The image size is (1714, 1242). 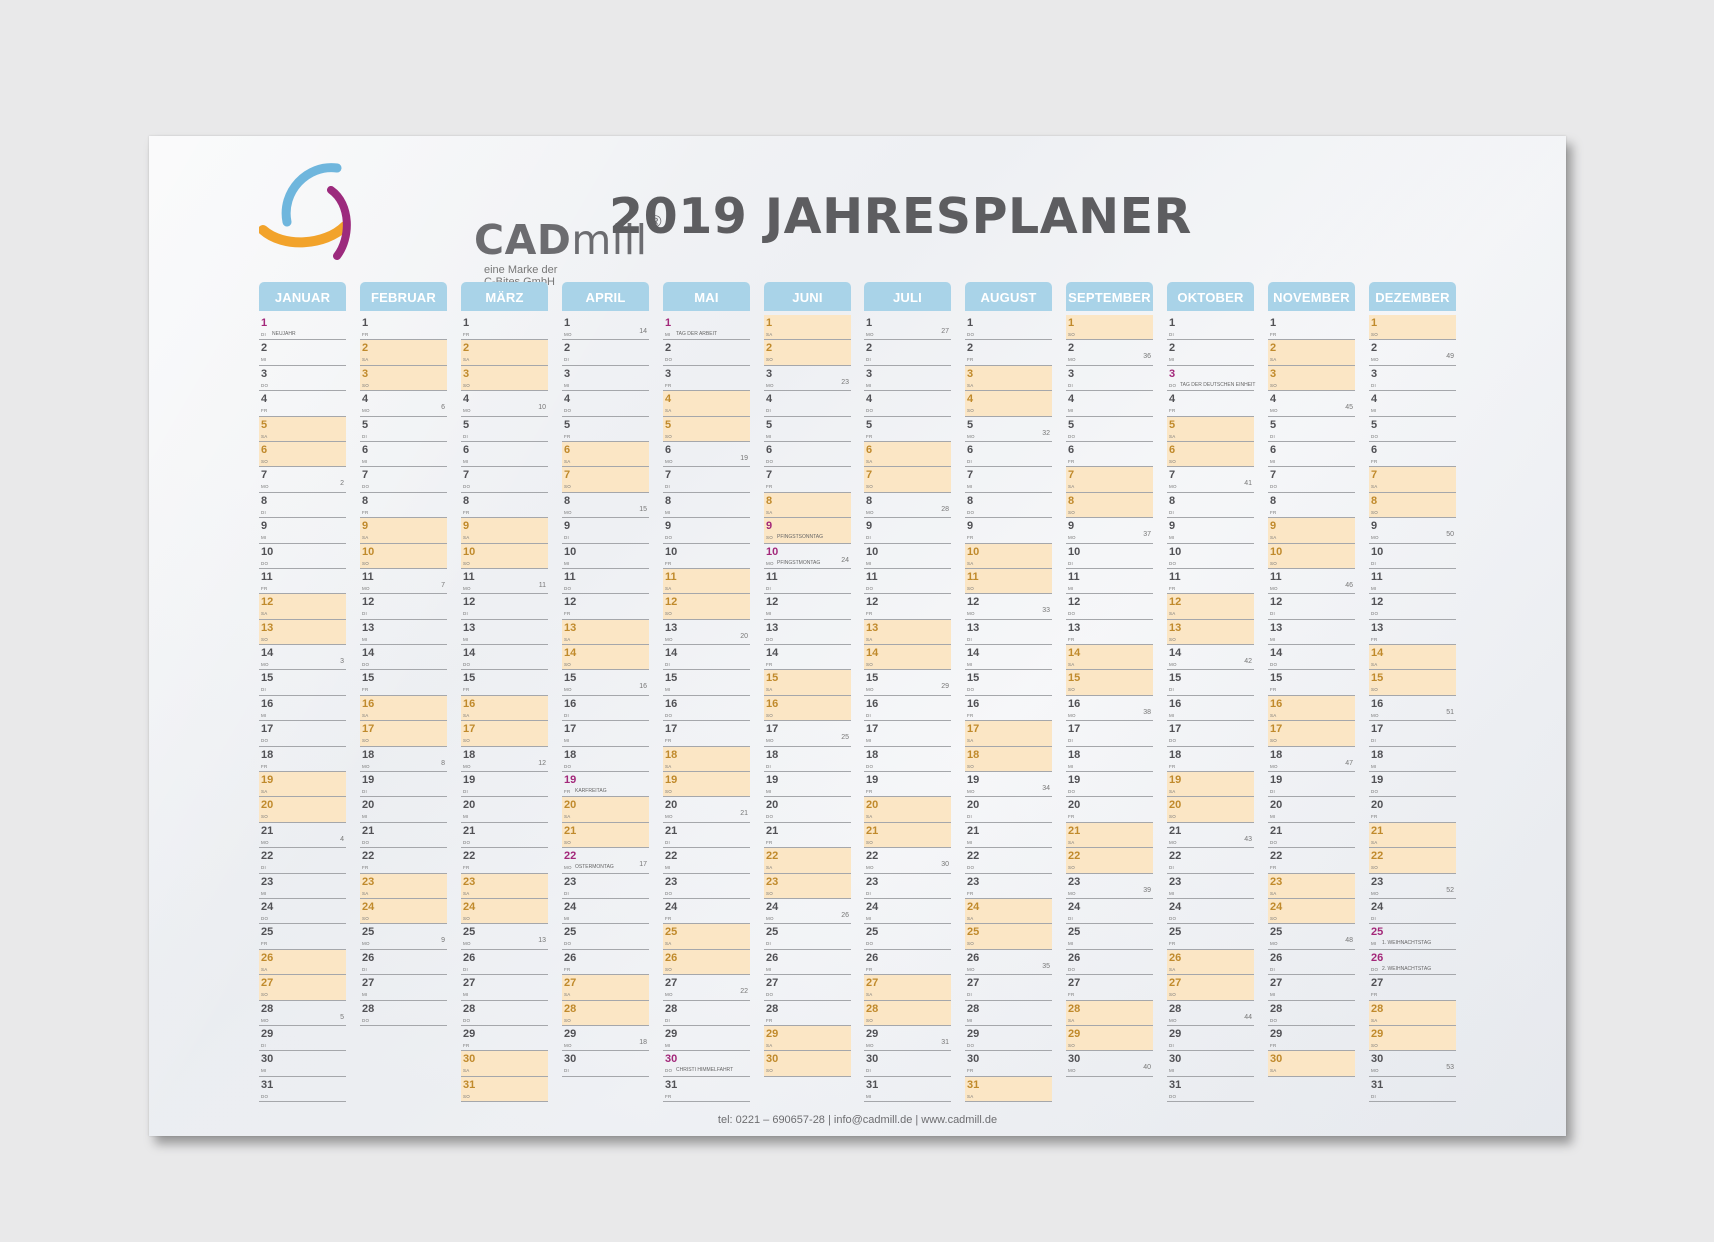 I want to click on calendar-week-number: 2, so click(x=342, y=484).